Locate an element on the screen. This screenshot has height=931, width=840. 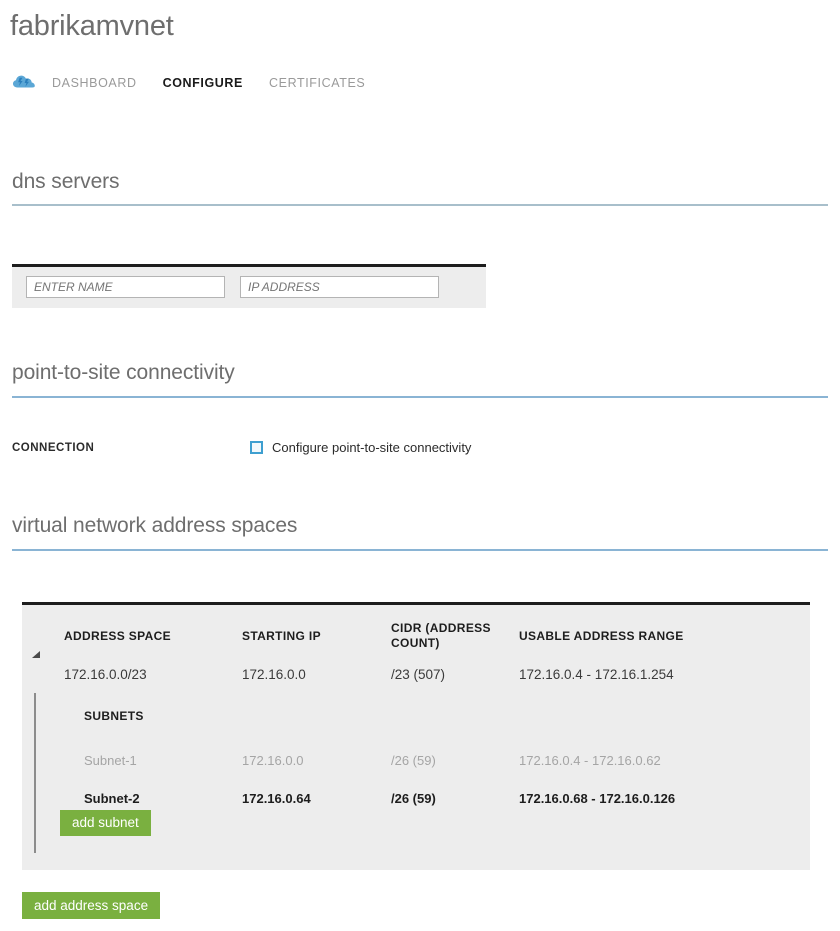
dns-ip-input is located at coordinates (339, 287).